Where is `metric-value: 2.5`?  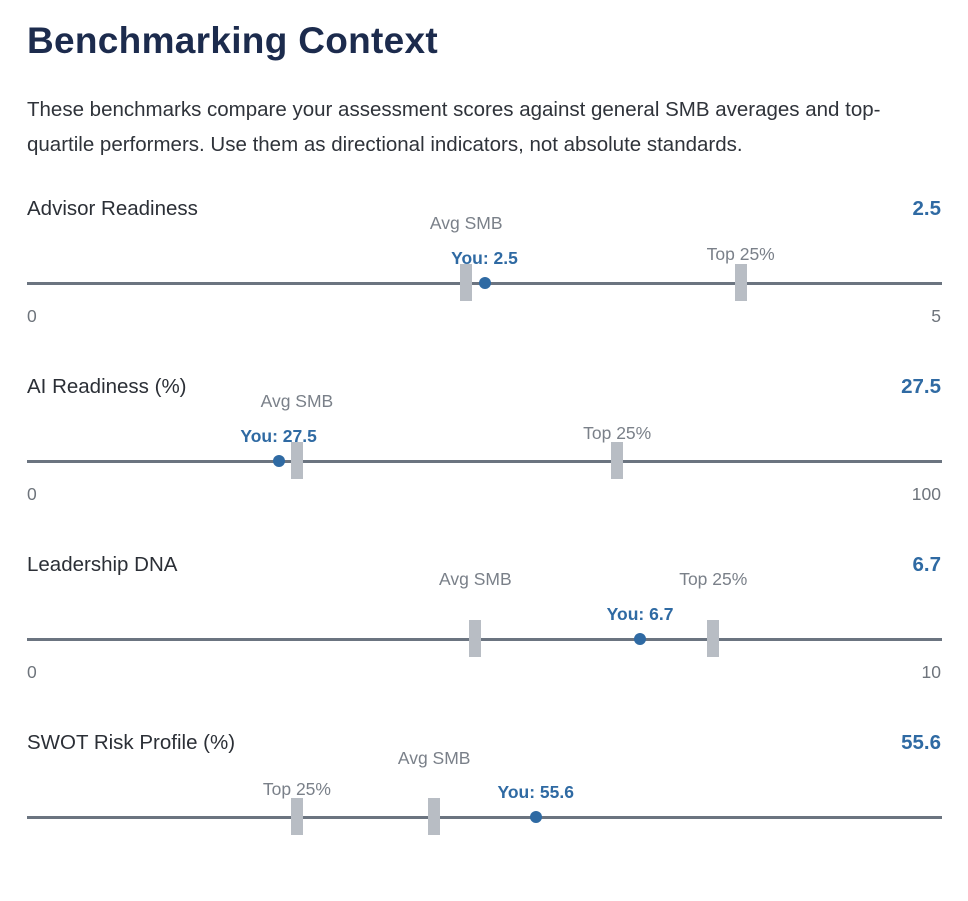
metric-value: 2.5 is located at coordinates (927, 208).